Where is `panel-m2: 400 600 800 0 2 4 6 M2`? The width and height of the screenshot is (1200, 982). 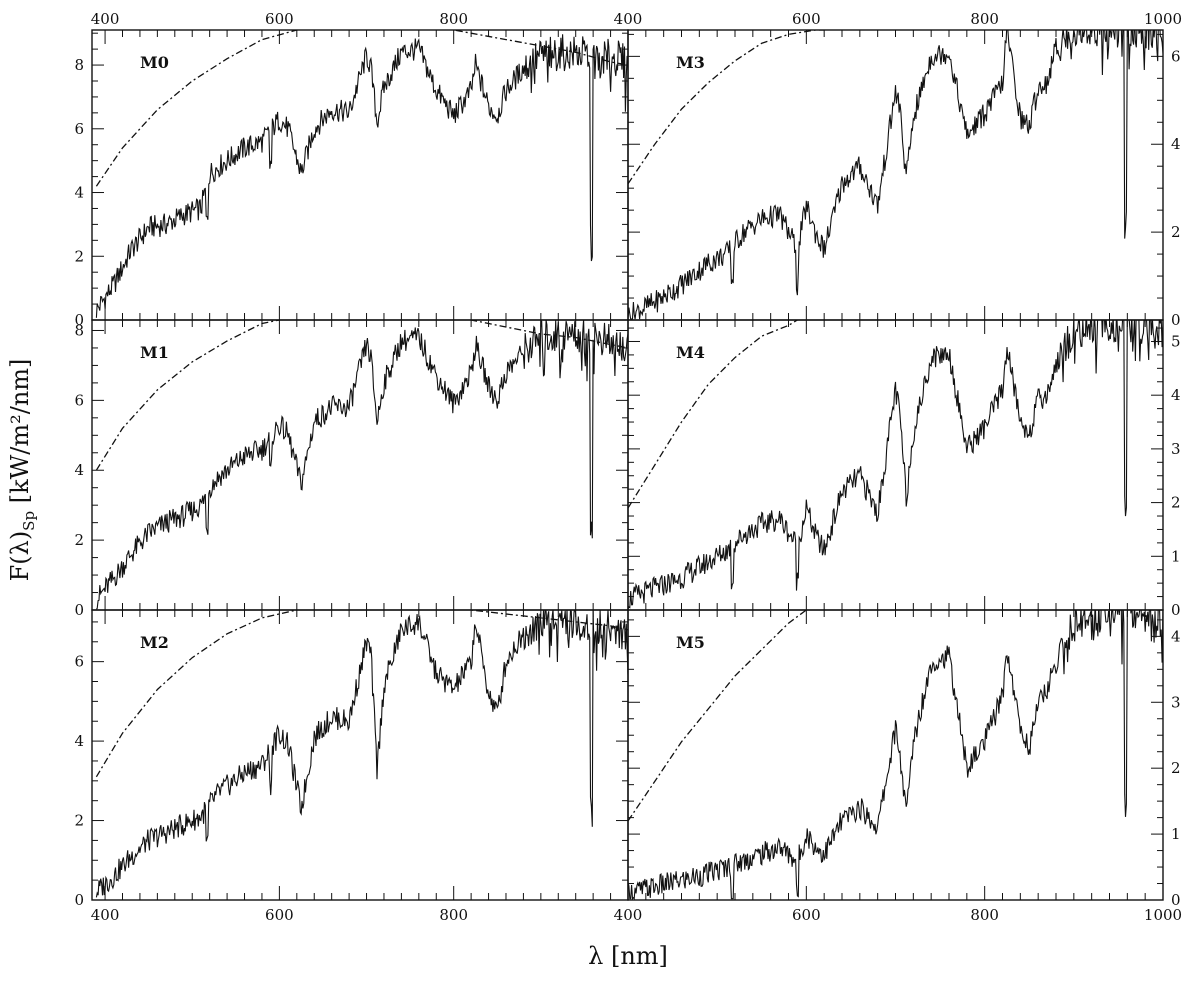
panel-m2: 400 600 800 0 2 4 6 M2 is located at coordinates (351, 766).